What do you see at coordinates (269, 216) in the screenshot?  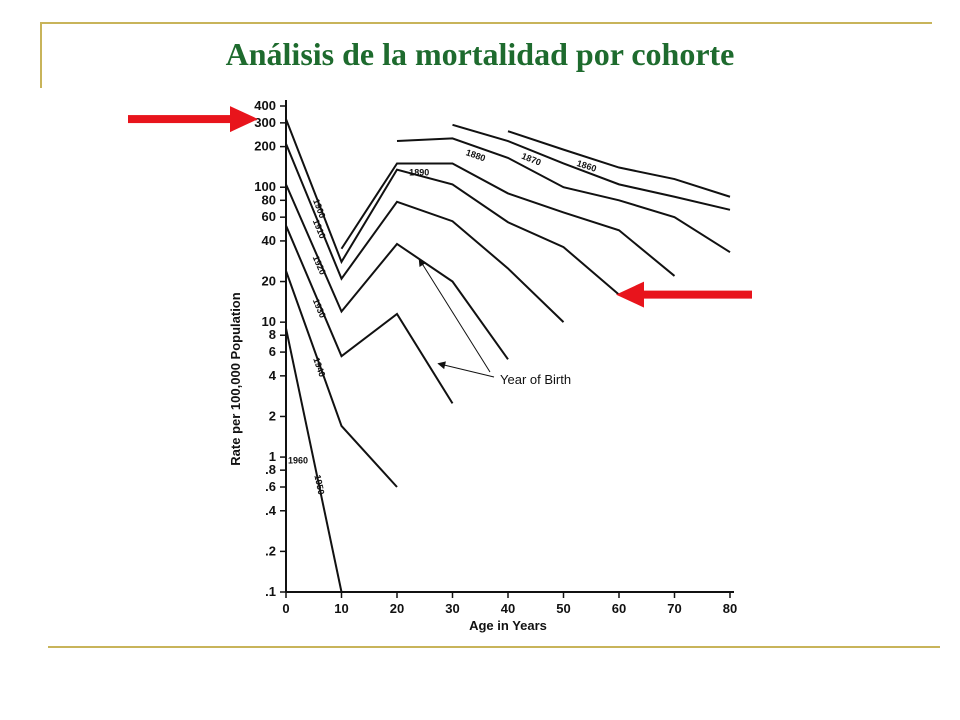 I see `y-tick-label: 60` at bounding box center [269, 216].